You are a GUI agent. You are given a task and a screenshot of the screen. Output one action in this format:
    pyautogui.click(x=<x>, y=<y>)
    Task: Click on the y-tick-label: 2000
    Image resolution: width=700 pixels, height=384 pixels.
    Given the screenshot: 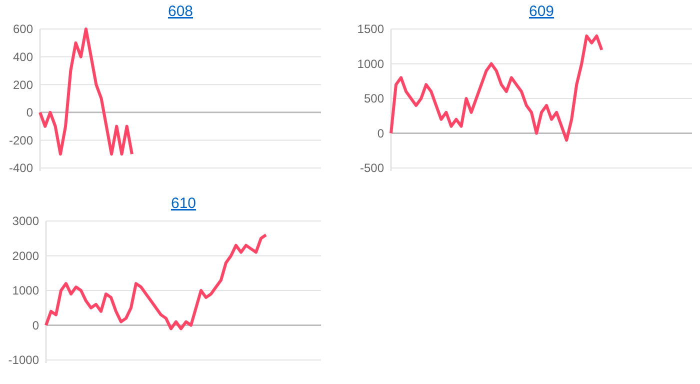 What is the action you would take?
    pyautogui.click(x=26, y=255)
    